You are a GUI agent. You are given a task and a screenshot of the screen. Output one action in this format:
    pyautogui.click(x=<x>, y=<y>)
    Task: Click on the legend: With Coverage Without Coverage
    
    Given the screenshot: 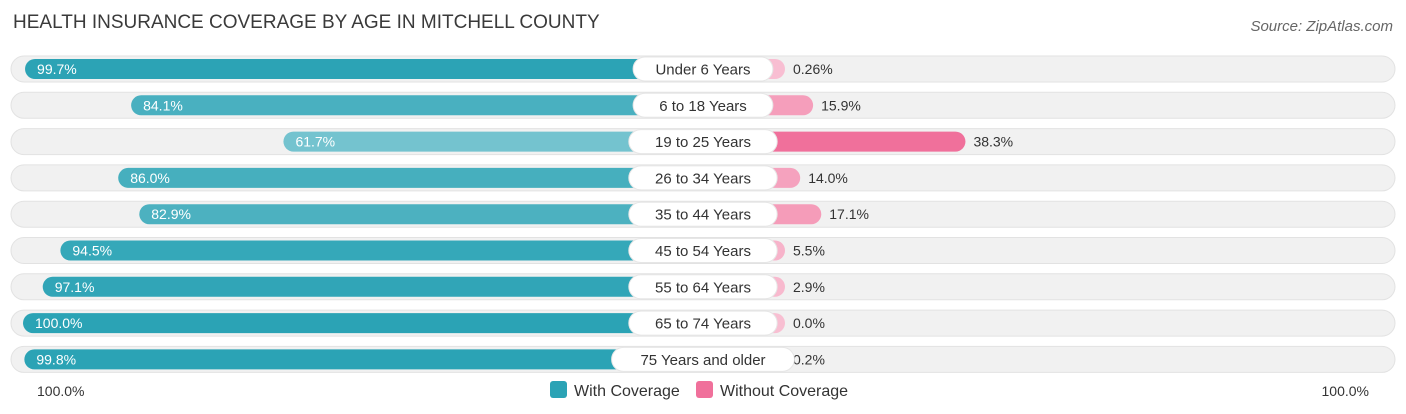 What is the action you would take?
    pyautogui.click(x=699, y=390)
    